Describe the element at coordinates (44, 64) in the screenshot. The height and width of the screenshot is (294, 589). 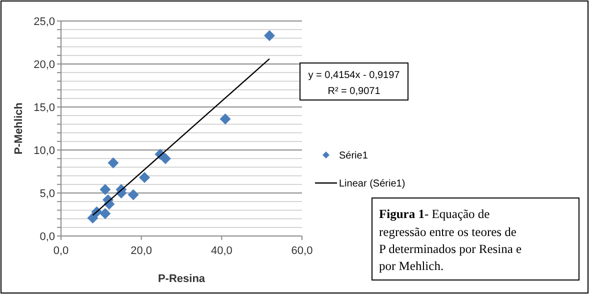
I see `y-tick-label: 20,0` at that location.